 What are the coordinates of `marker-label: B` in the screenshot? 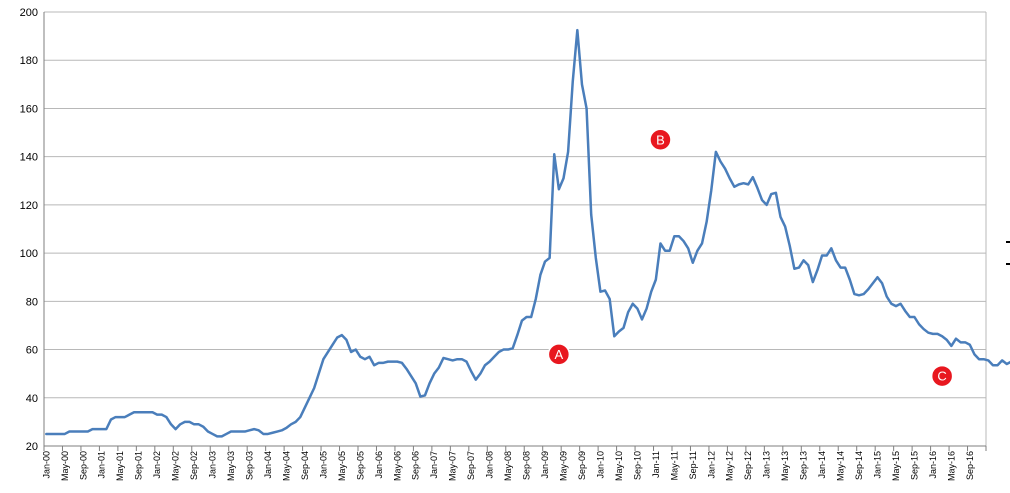 It's located at (660, 139).